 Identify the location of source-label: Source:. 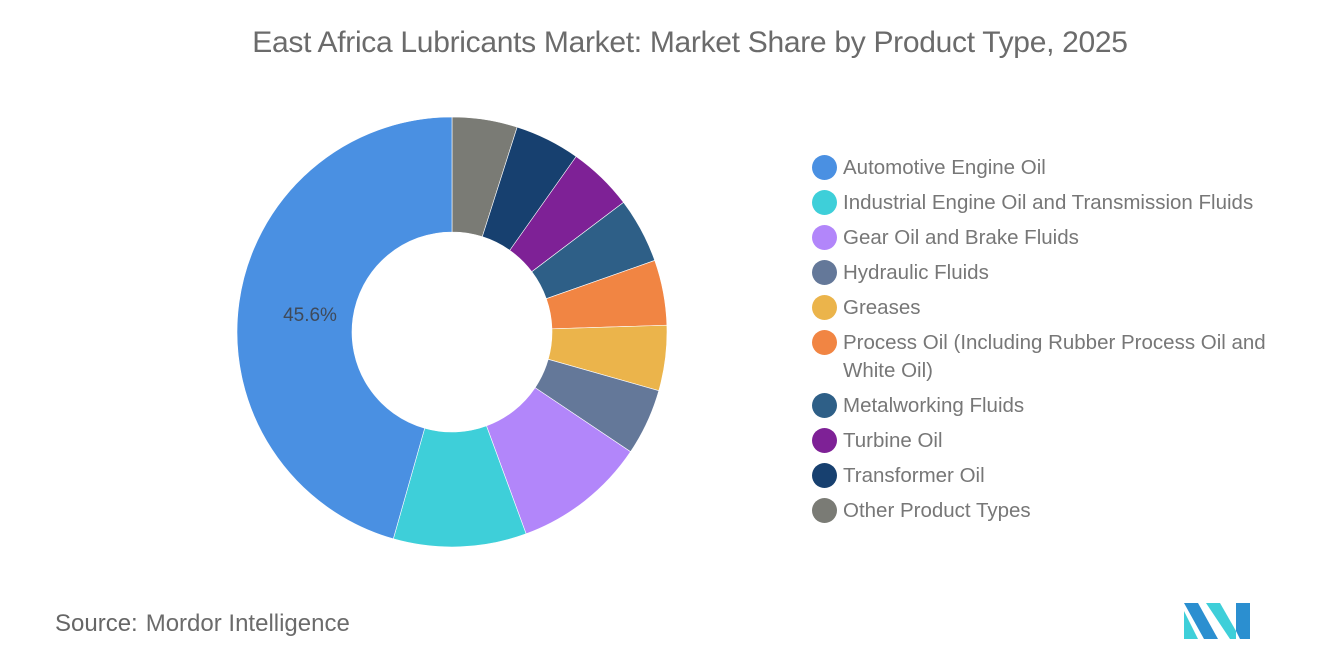
(96, 623).